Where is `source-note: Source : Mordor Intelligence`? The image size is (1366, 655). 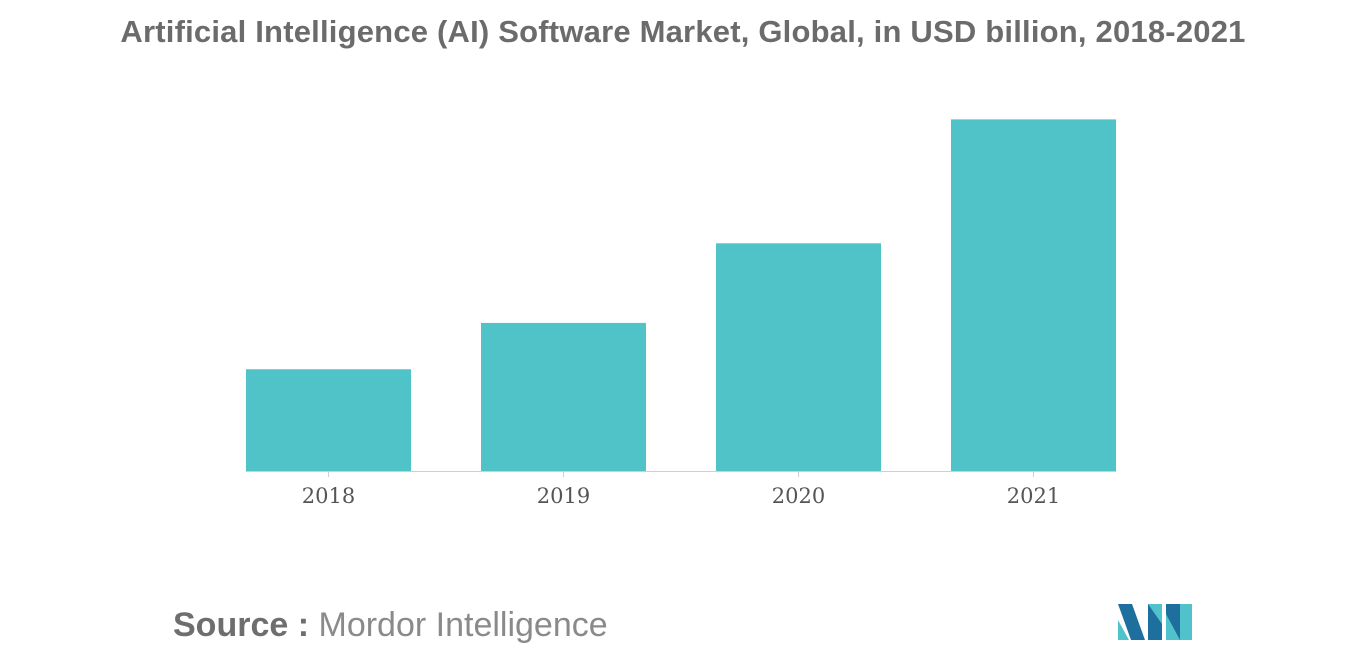 source-note: Source : Mordor Intelligence is located at coordinates (390, 625).